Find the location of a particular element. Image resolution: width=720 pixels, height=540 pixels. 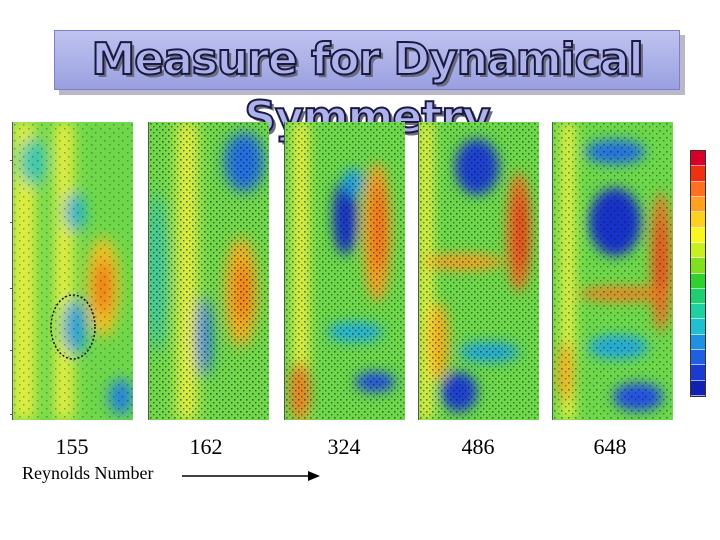

color-scale-bar is located at coordinates (698, 273).